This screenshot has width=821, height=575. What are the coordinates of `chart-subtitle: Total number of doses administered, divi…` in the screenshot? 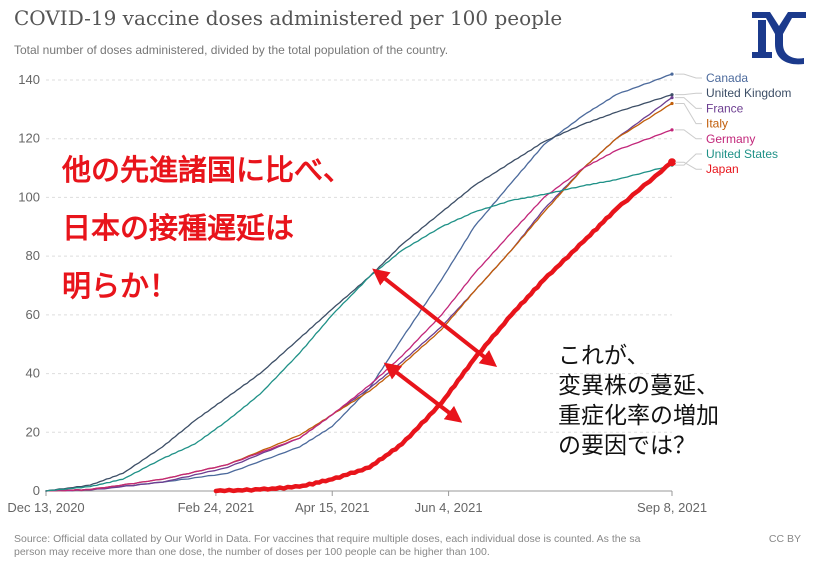 It's located at (231, 50).